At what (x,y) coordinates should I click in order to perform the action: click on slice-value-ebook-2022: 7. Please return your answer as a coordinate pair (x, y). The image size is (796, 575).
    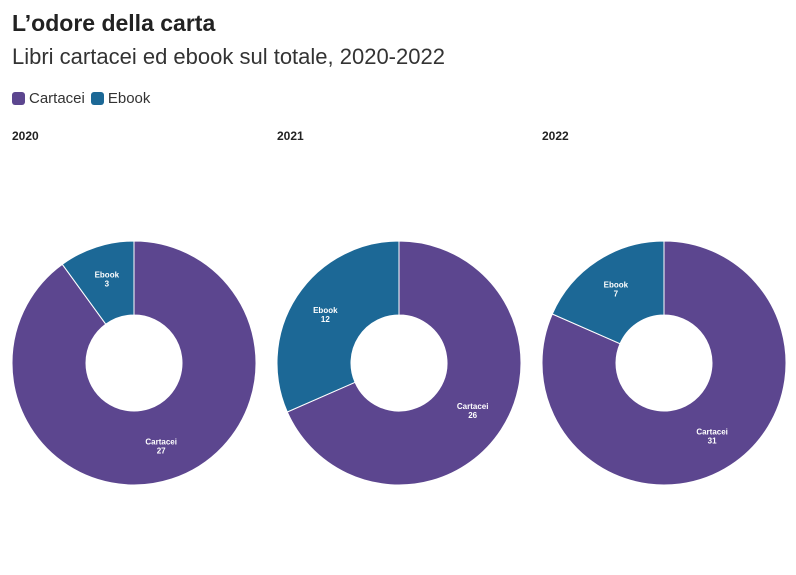
    Looking at the image, I should click on (616, 293).